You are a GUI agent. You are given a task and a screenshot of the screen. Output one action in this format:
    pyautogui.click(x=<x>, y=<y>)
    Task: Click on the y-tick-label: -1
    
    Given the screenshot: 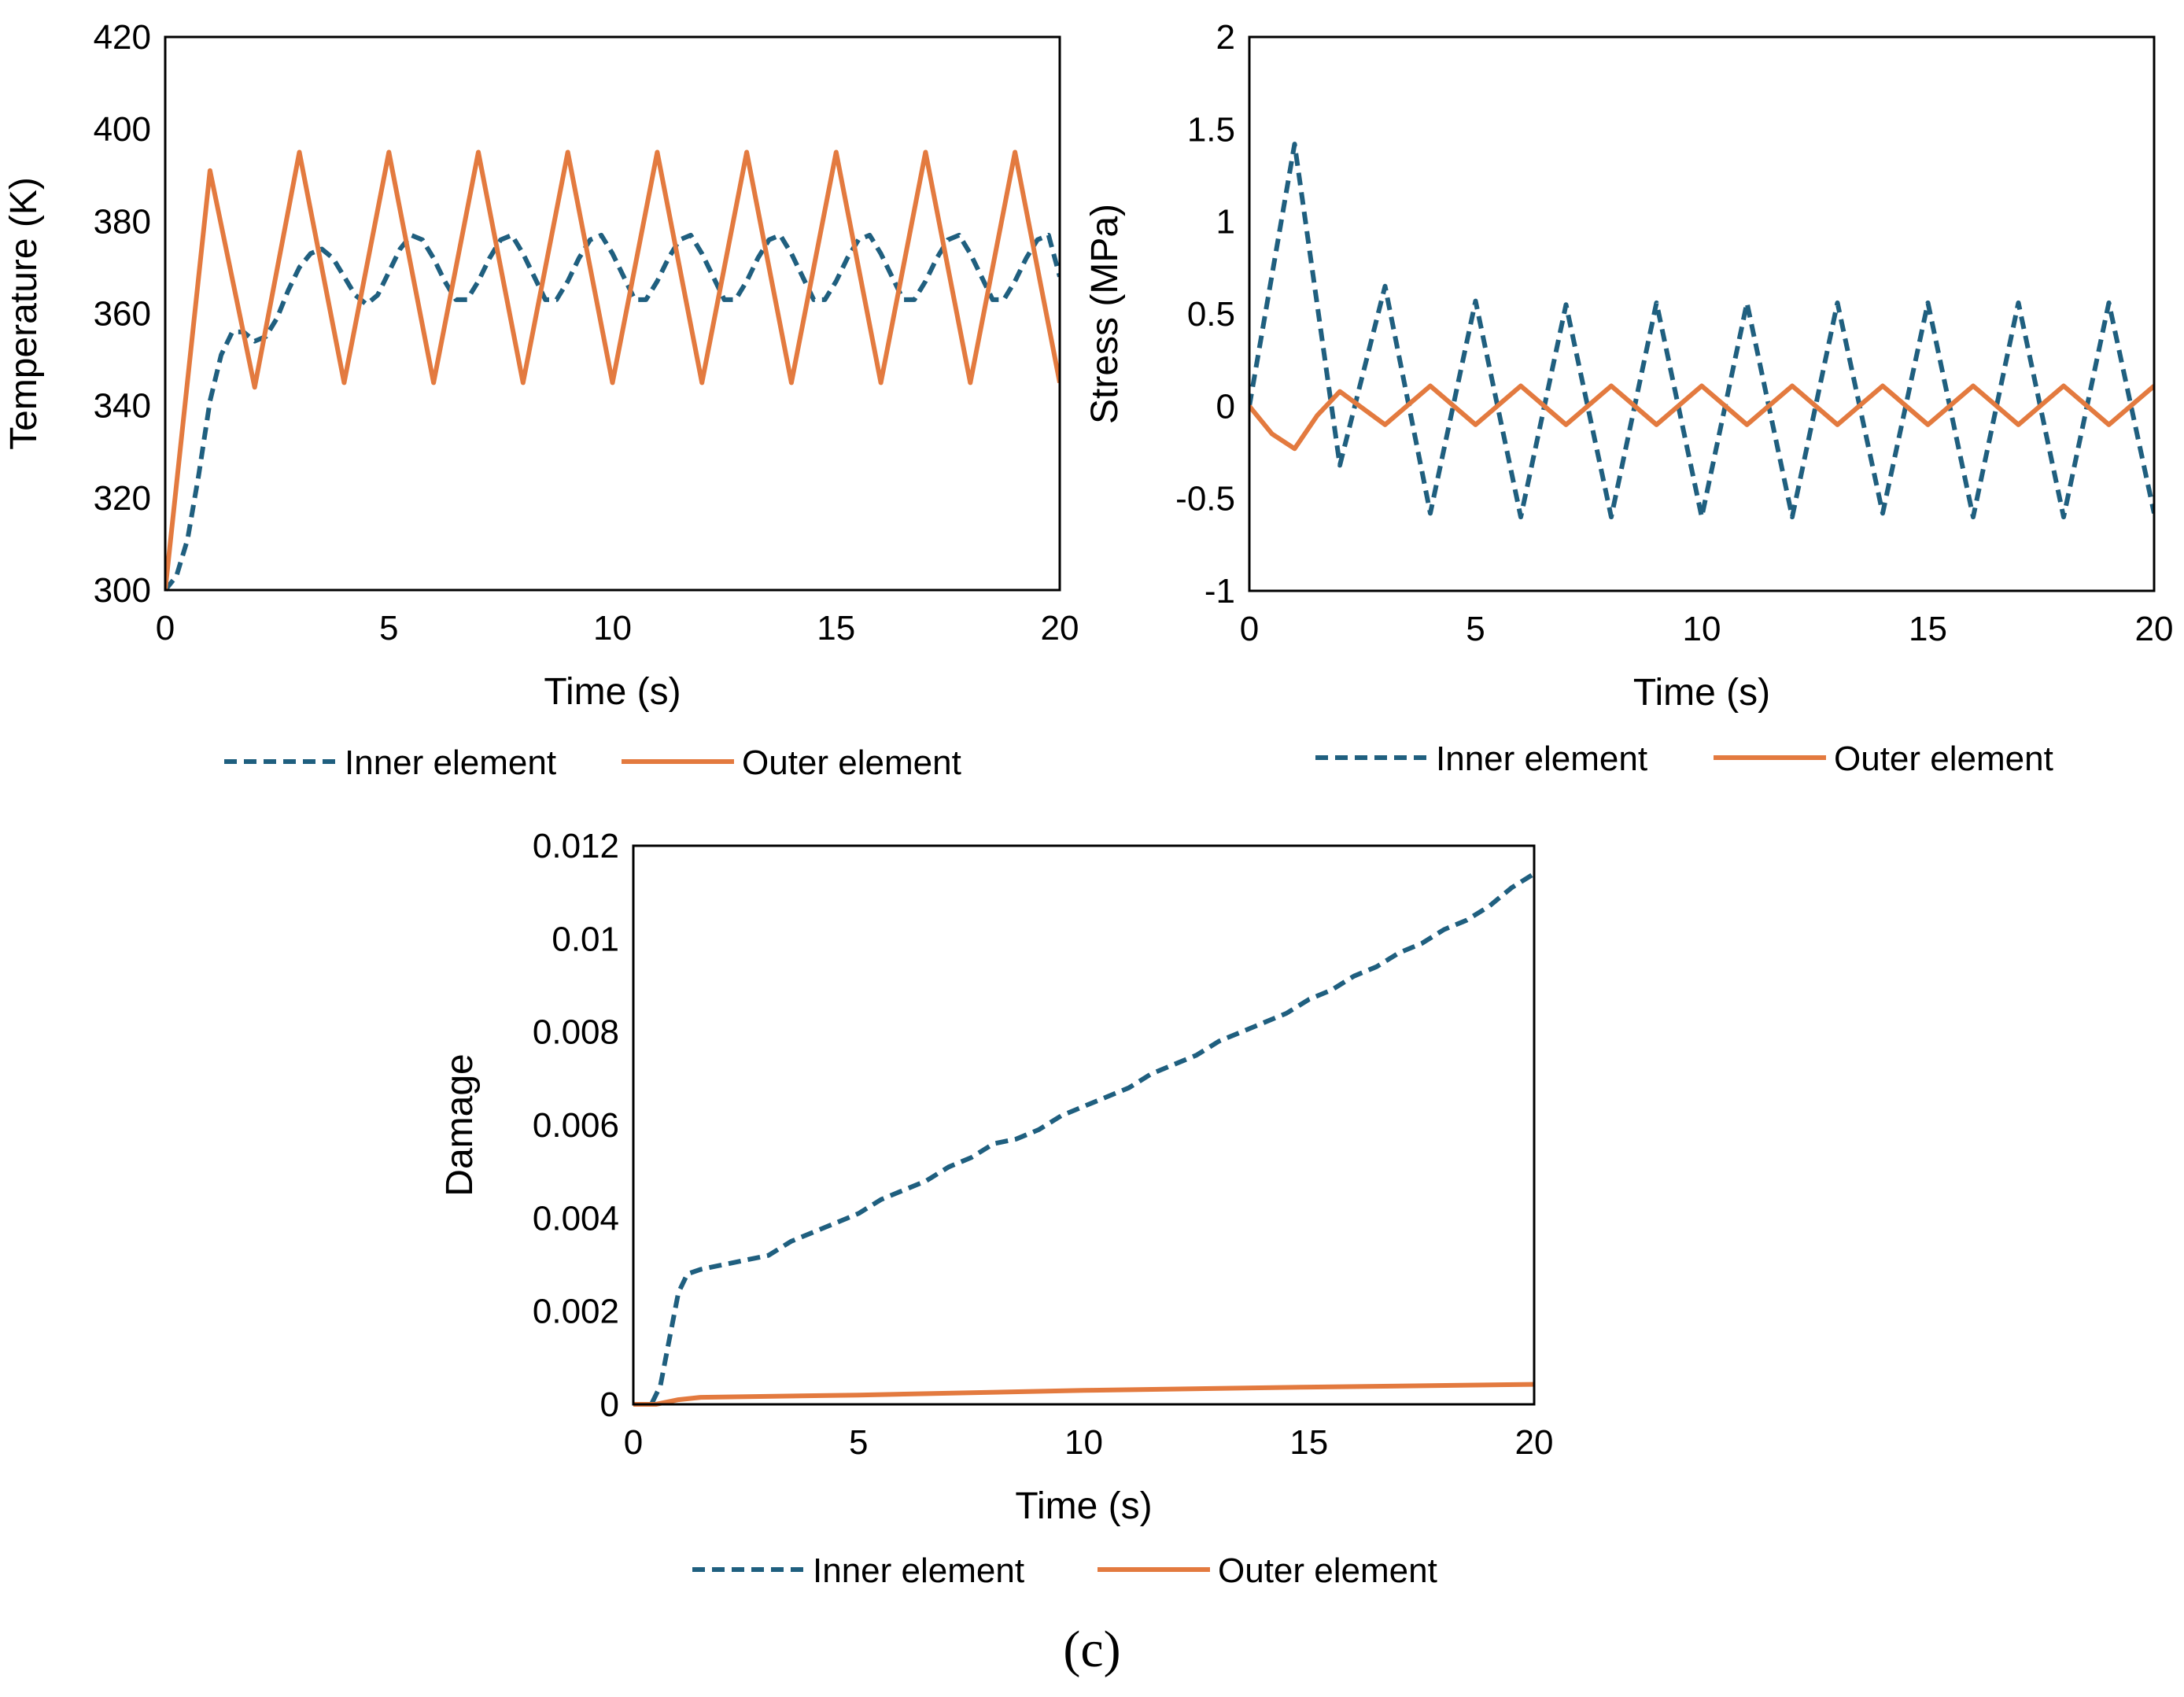 What is the action you would take?
    pyautogui.click(x=1220, y=591)
    